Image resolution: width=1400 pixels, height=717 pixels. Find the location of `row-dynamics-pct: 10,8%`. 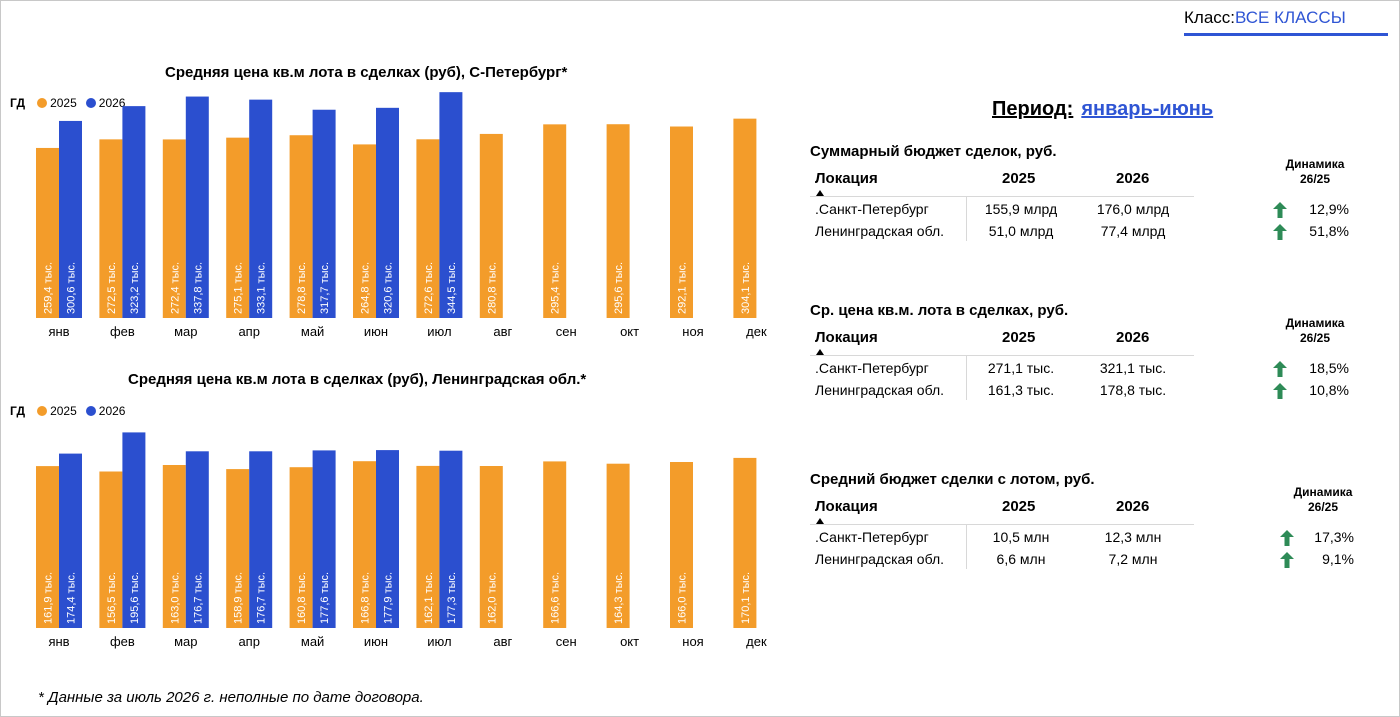

row-dynamics-pct: 10,8% is located at coordinates (1329, 390).